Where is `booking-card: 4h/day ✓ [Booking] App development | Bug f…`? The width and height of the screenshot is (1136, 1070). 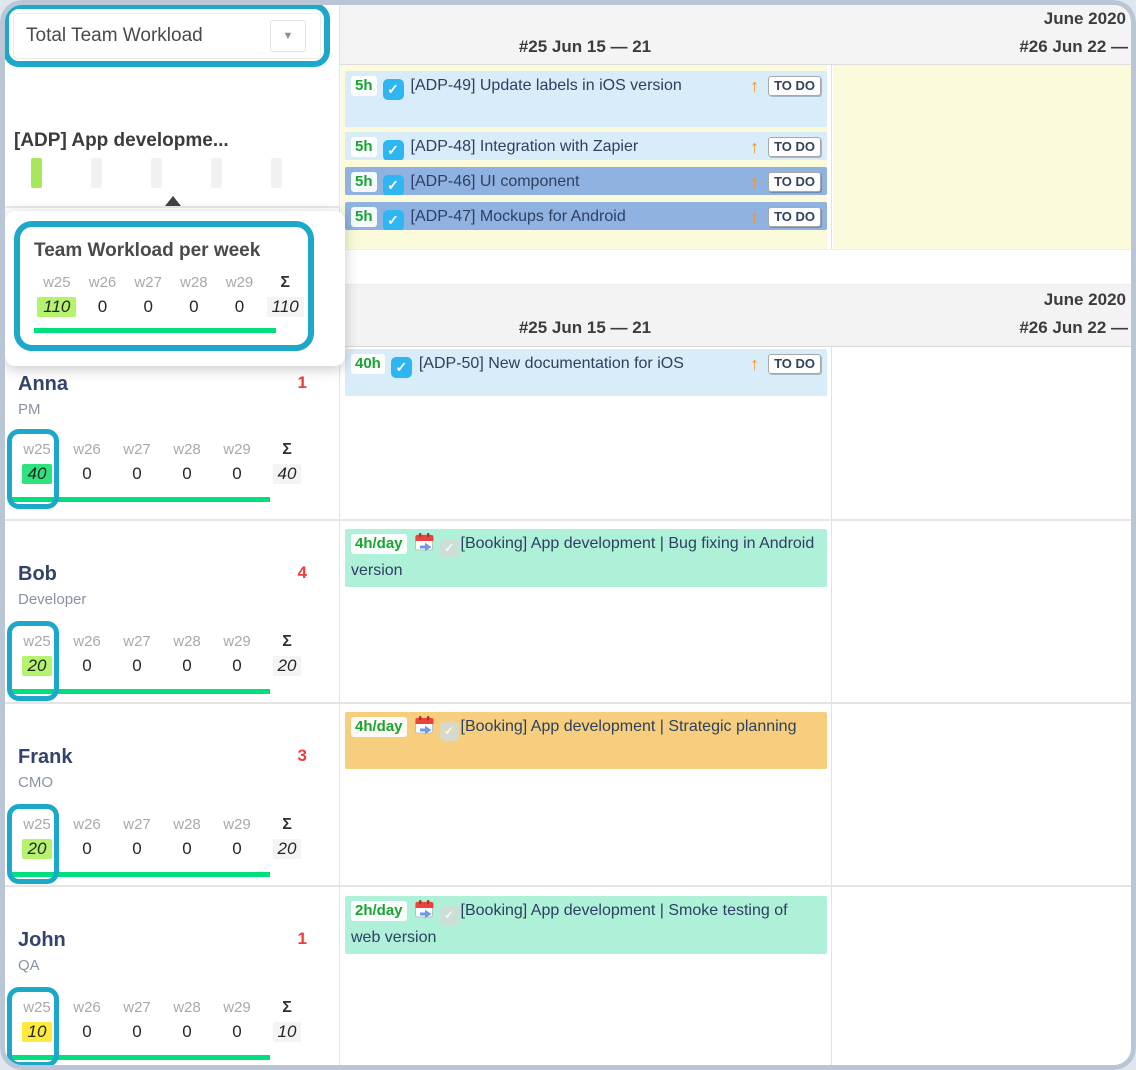
booking-card: 4h/day ✓ [Booking] App development | Bug f… is located at coordinates (586, 558).